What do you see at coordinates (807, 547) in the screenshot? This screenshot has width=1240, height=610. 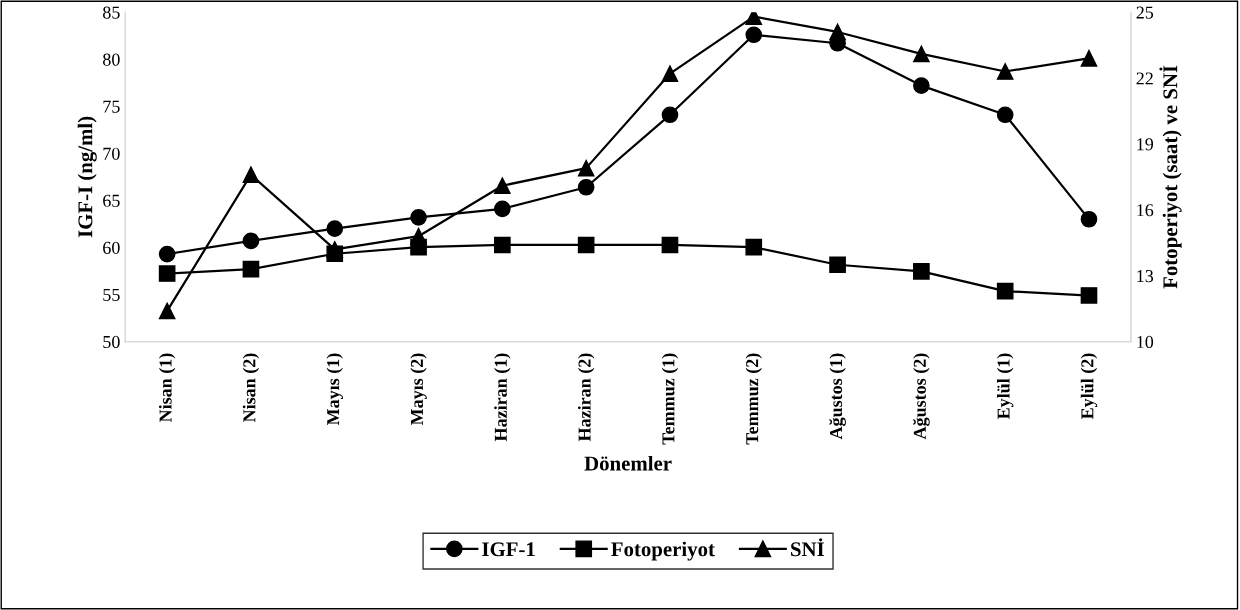 I see `legend-label: SNİ` at bounding box center [807, 547].